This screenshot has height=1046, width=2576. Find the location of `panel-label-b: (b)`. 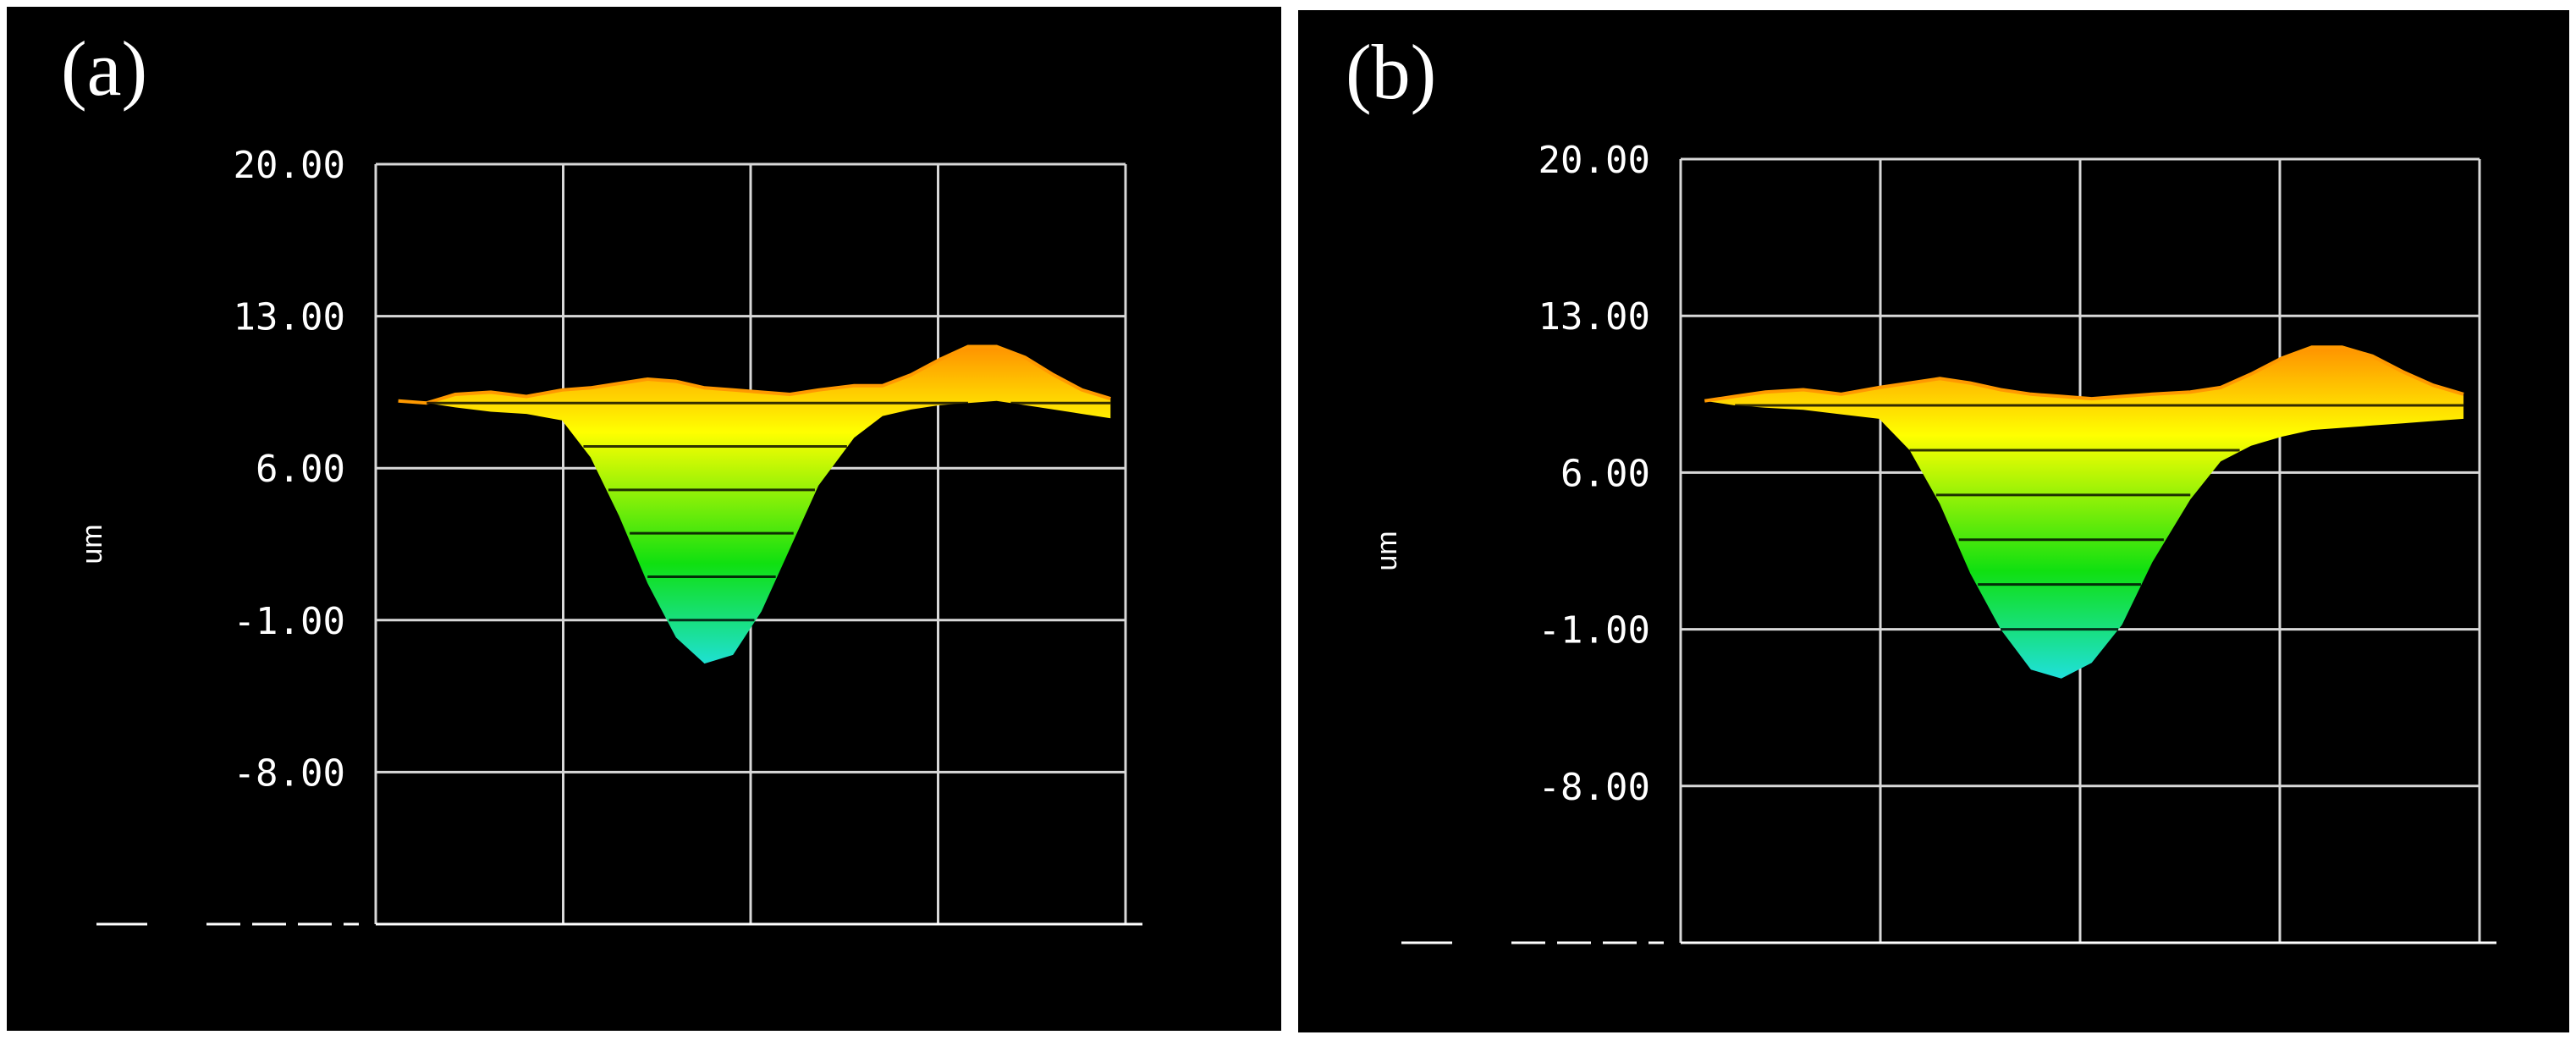

panel-label-b: (b) is located at coordinates (1391, 72).